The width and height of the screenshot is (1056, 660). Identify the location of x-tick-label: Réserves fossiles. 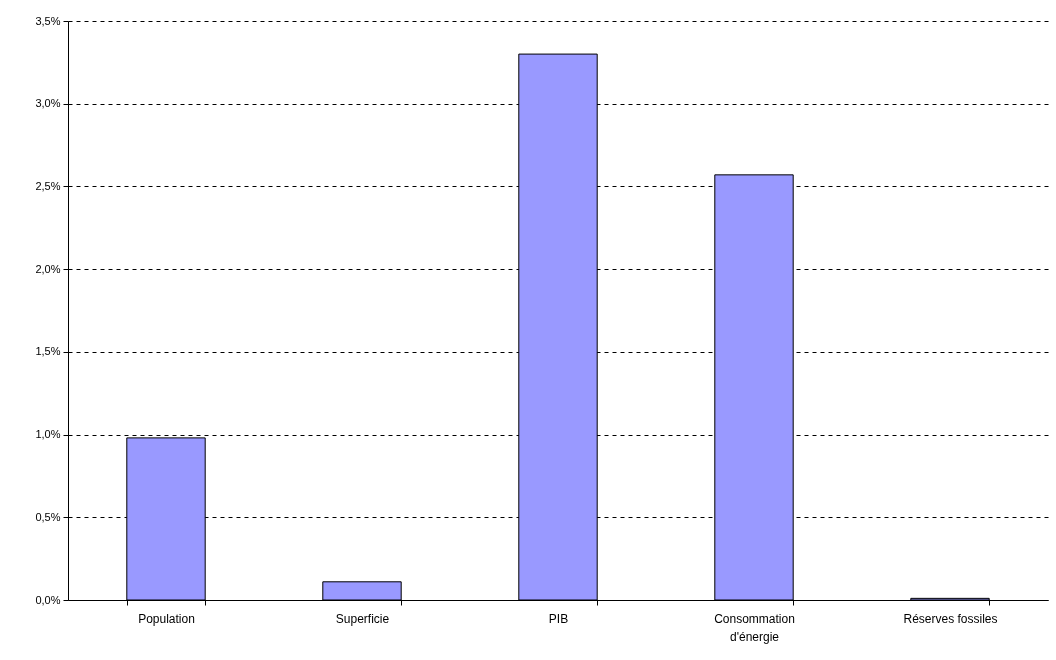
(950, 618).